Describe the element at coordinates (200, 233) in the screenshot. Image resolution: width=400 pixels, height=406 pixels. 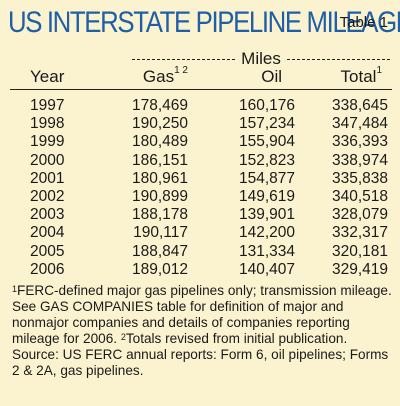
I see `table-row: 2004 190,117 142,200 332,317` at that location.